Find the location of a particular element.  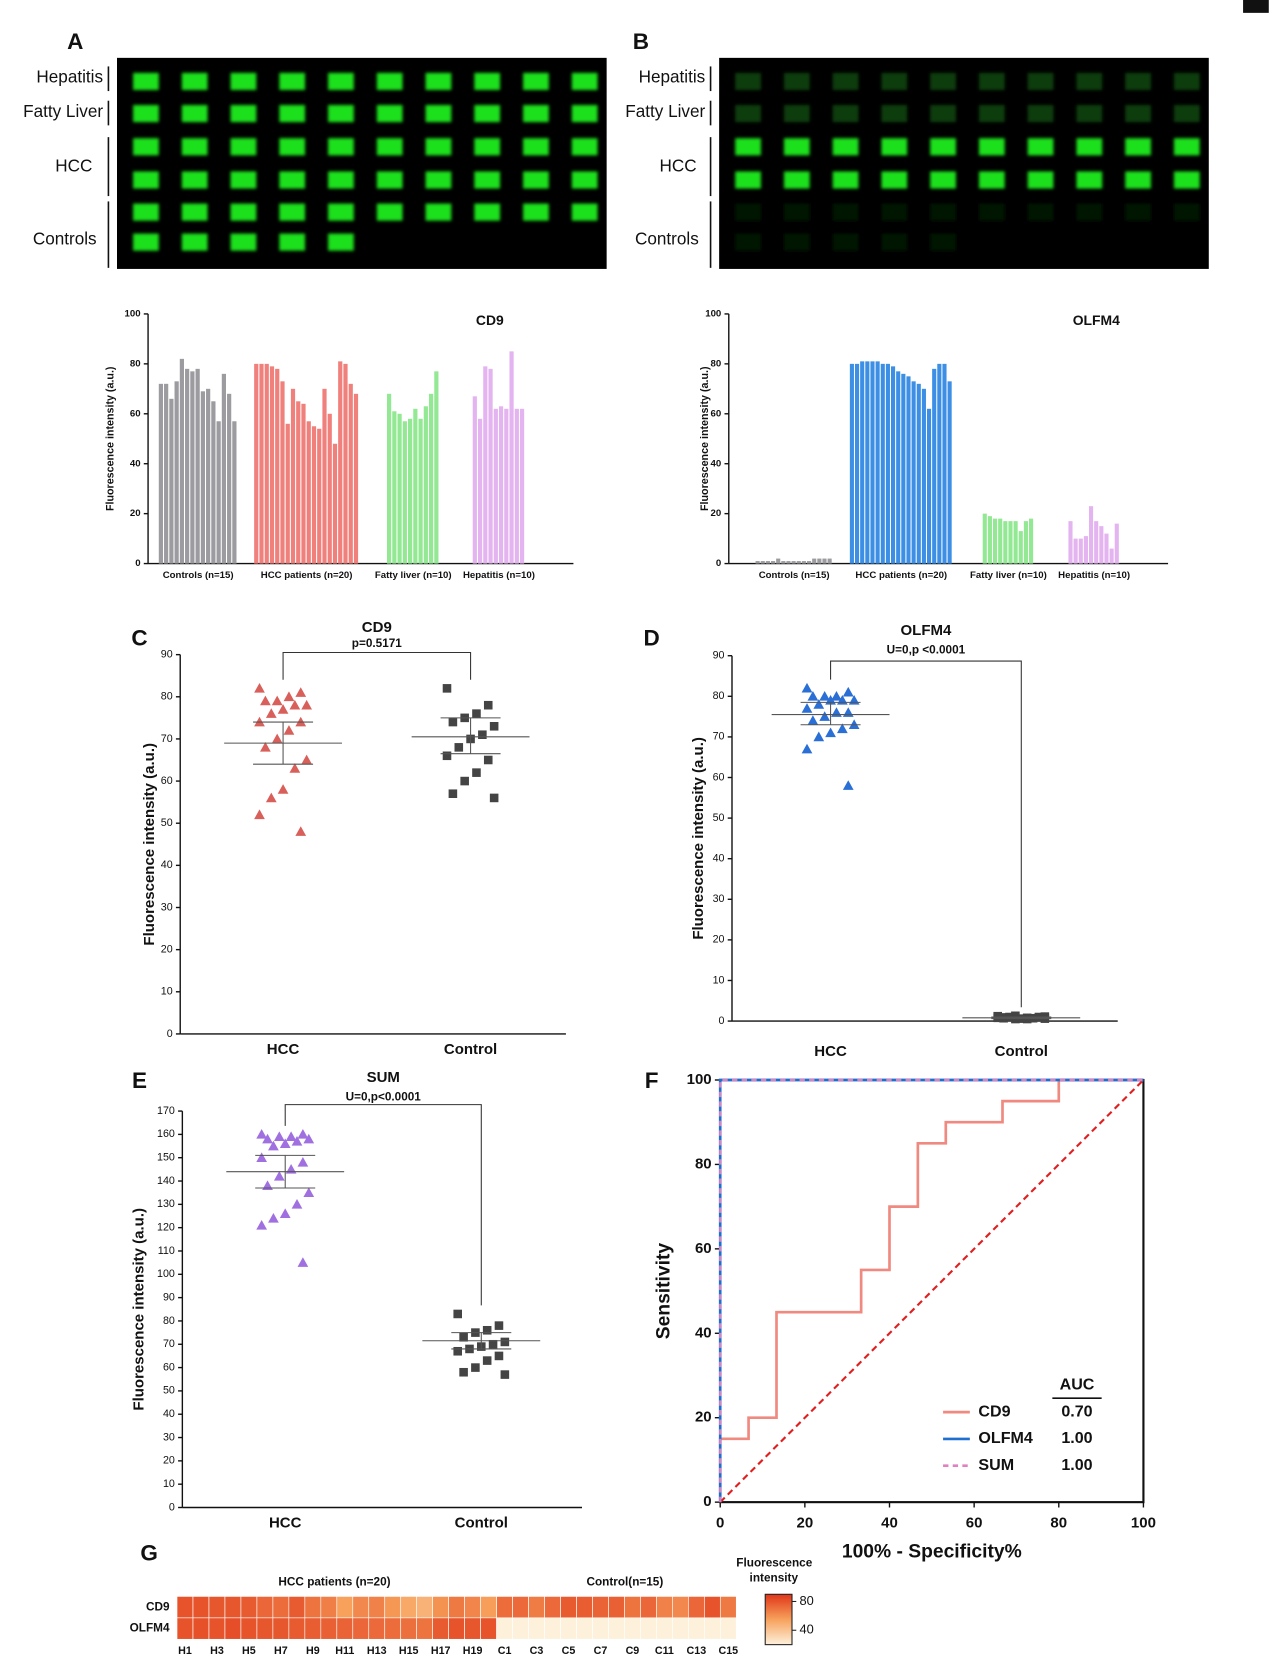

y-tick-label: 50 is located at coordinates (169, 1391).